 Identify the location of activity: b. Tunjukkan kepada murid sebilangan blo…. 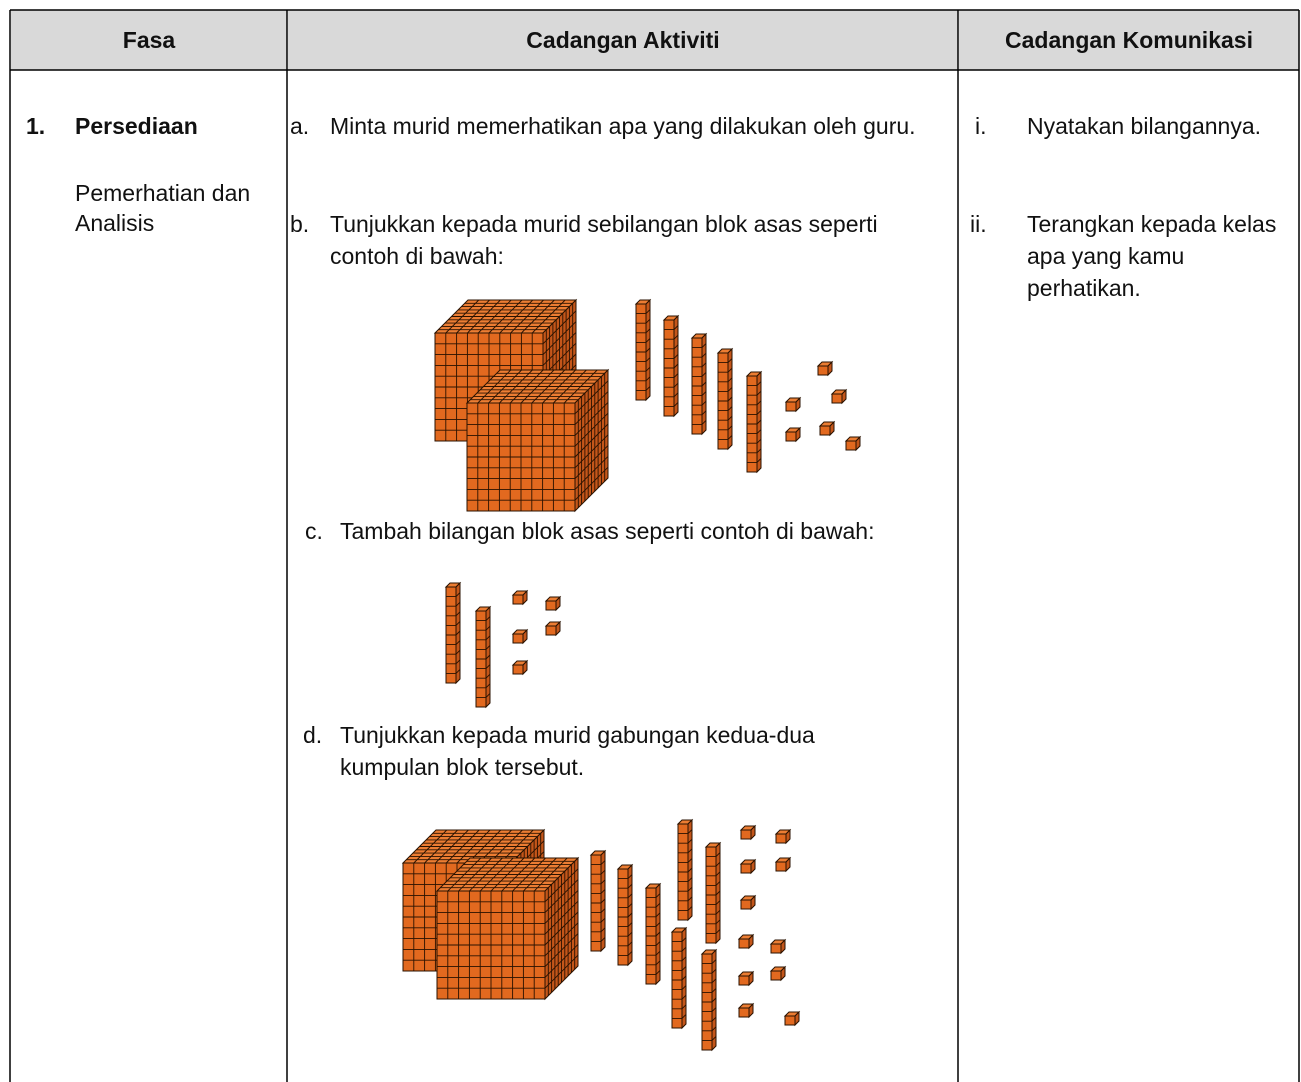
(620, 240).